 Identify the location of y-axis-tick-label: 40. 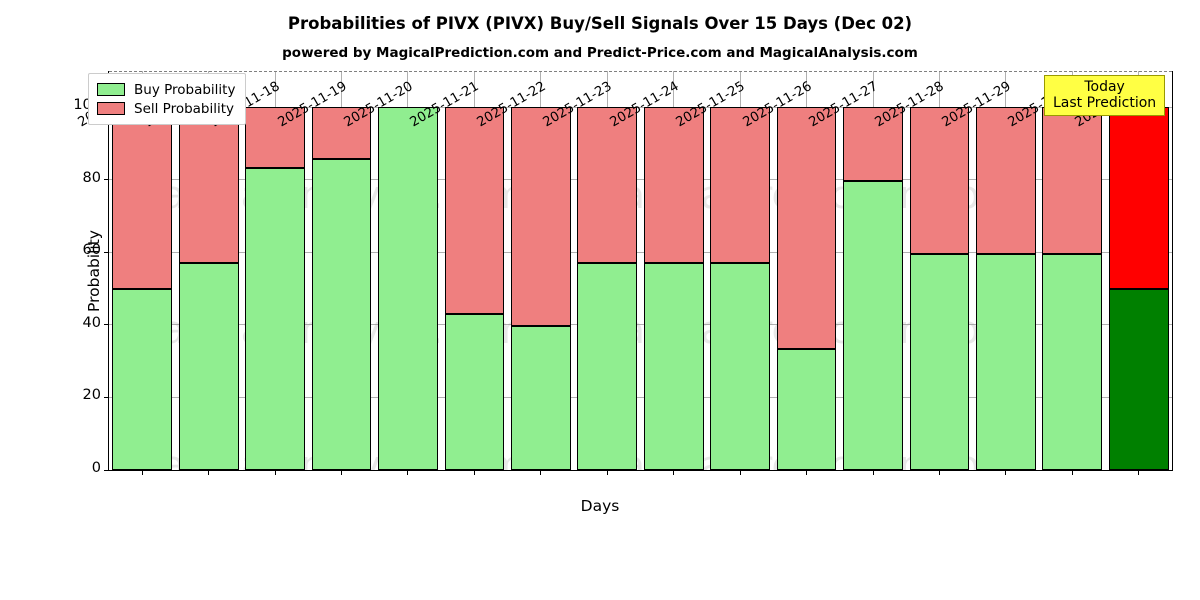
(91, 322).